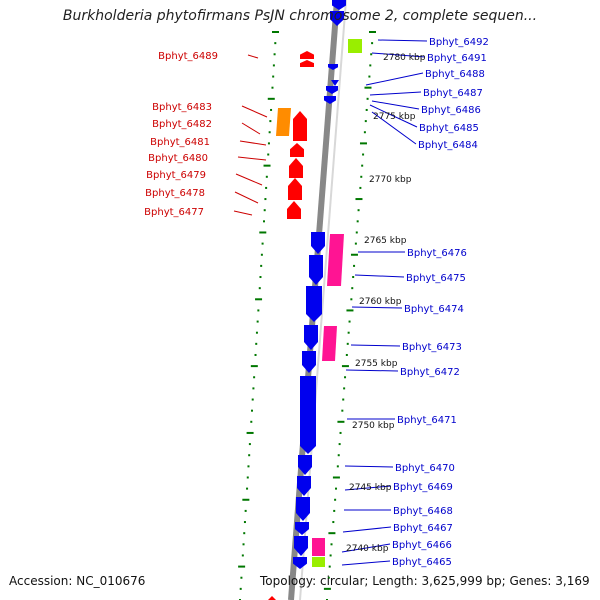  Describe the element at coordinates (318, 562) in the screenshot. I see `lime-feature-block` at that location.